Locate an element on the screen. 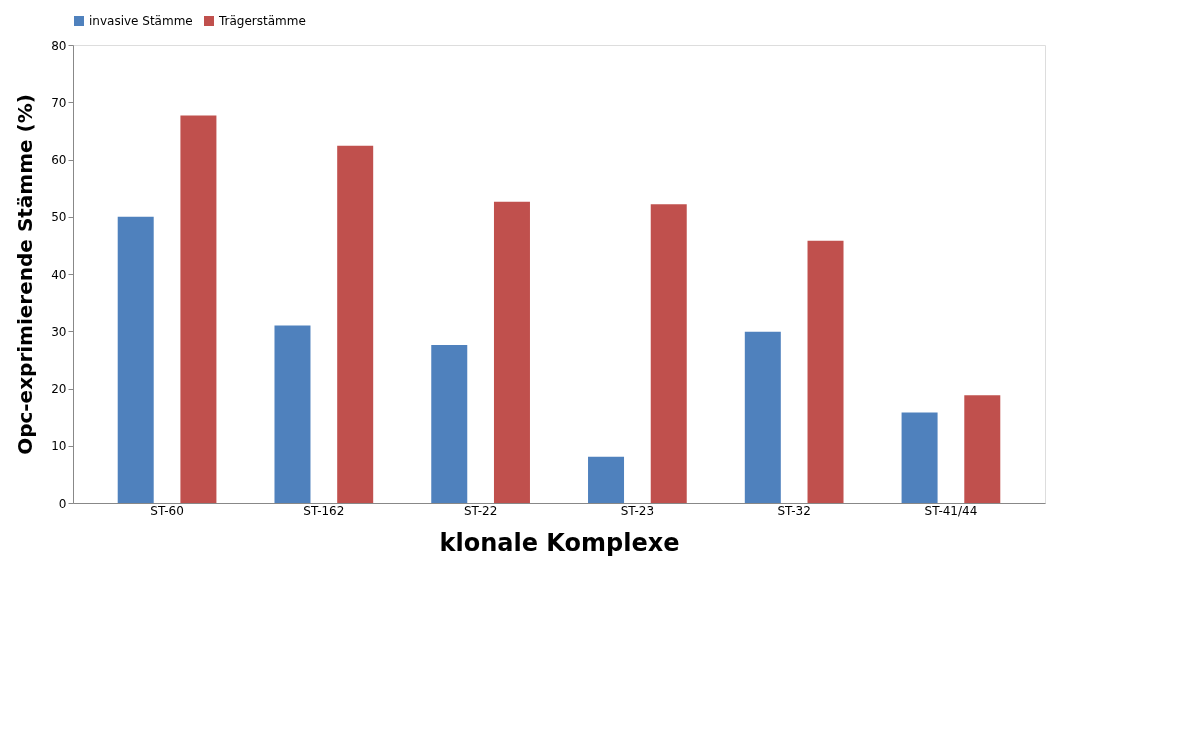 The height and width of the screenshot is (751, 1192). y-tick-label: 40 is located at coordinates (59, 274).